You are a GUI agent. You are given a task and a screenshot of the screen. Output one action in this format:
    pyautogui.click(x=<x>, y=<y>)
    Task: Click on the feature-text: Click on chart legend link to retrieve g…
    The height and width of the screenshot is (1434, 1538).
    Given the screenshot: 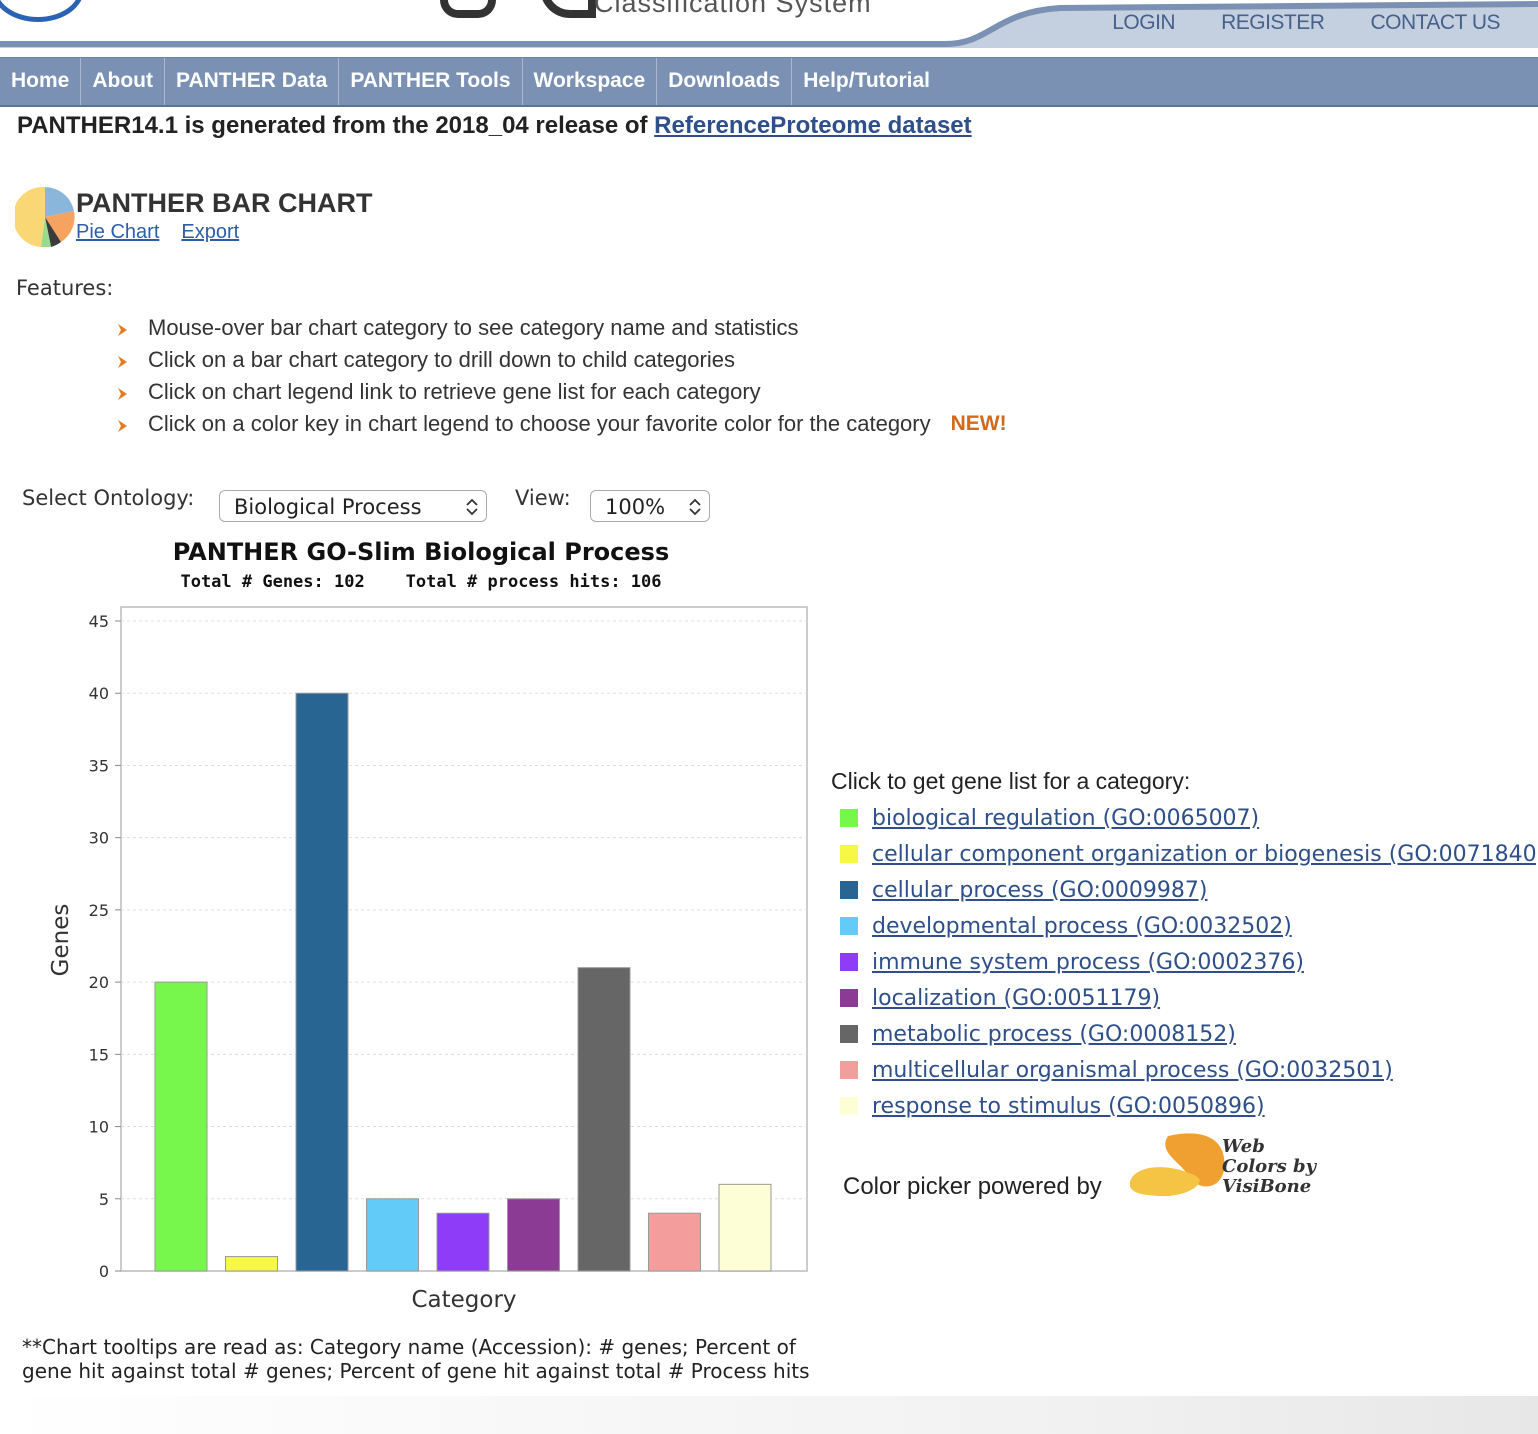 What is the action you would take?
    pyautogui.click(x=454, y=391)
    